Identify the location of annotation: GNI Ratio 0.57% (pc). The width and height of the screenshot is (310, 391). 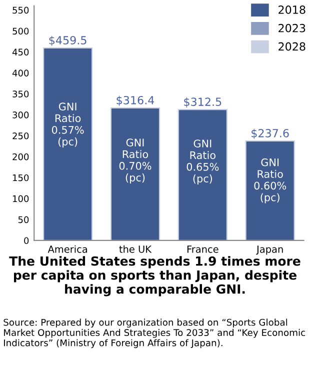
(68, 125).